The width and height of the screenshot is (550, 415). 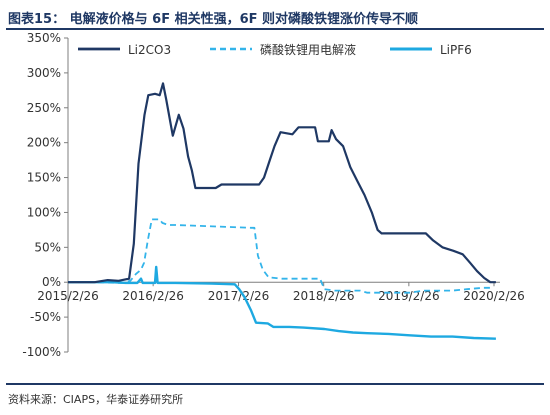 What do you see at coordinates (44, 178) in the screenshot?
I see `y-tick-label: 150%` at bounding box center [44, 178].